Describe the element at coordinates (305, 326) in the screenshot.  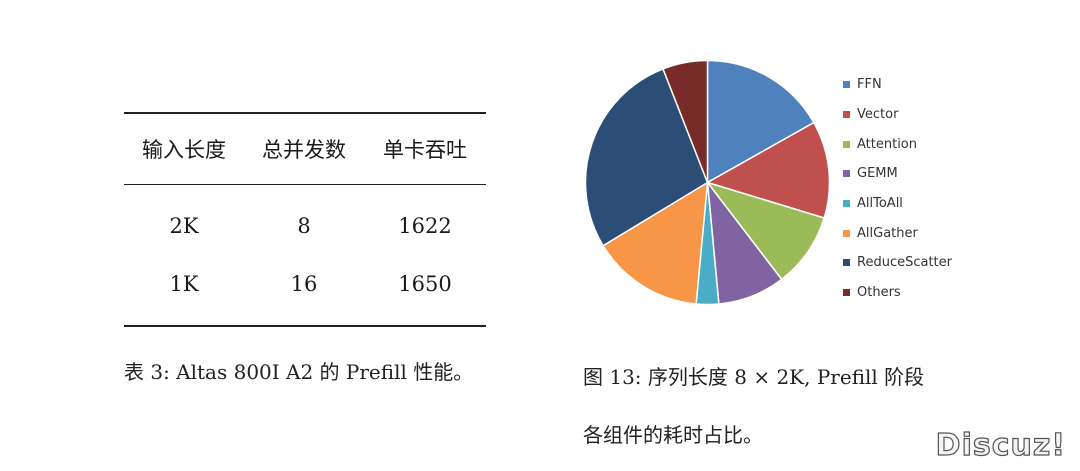
I see `table-bottom-rule` at that location.